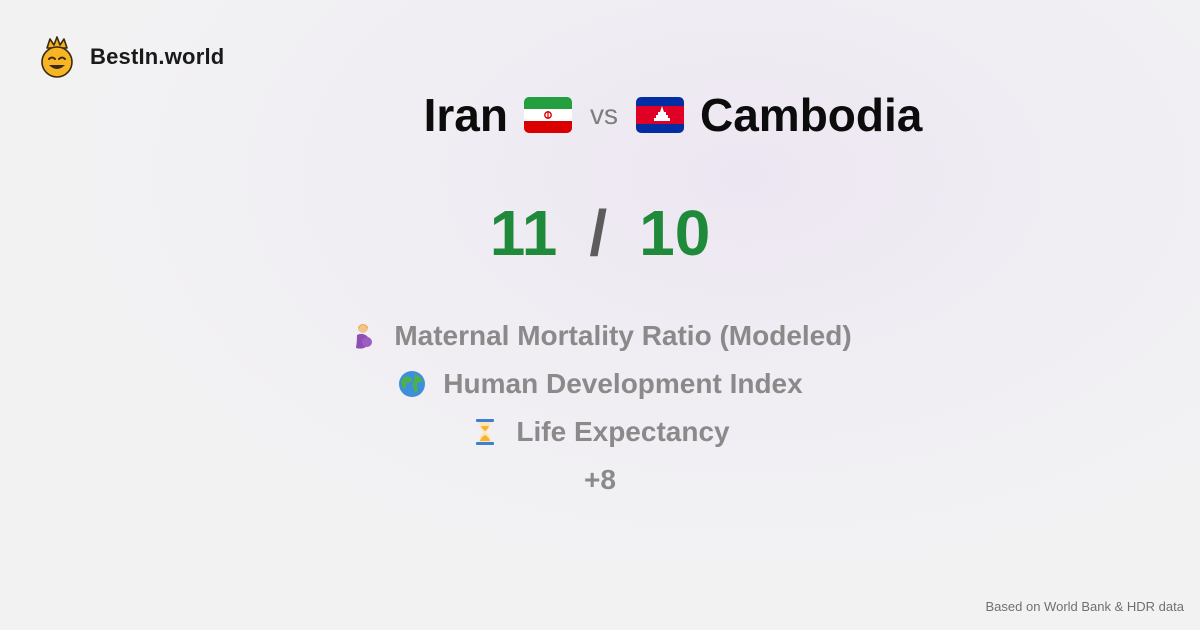 The height and width of the screenshot is (630, 1200). I want to click on metric-label: Human Development Index, so click(623, 383).